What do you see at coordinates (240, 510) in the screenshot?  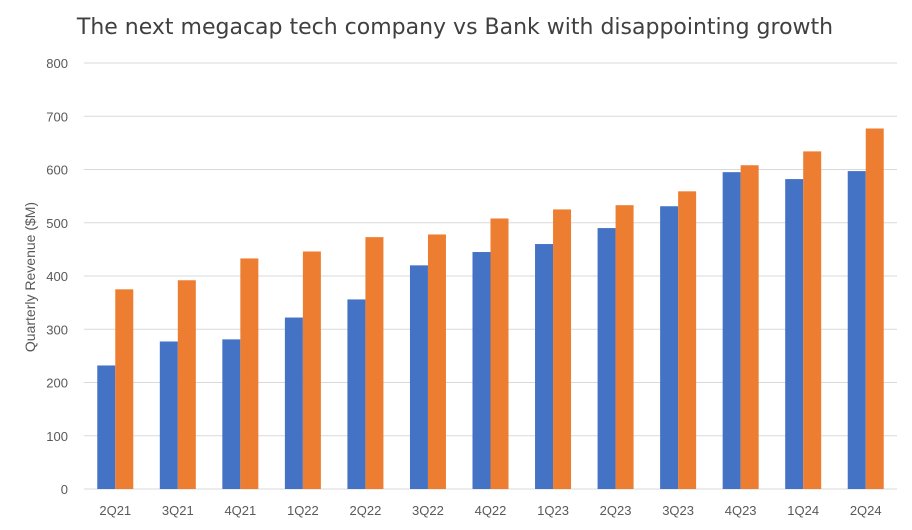 I see `x-tick-label: 4Q21` at bounding box center [240, 510].